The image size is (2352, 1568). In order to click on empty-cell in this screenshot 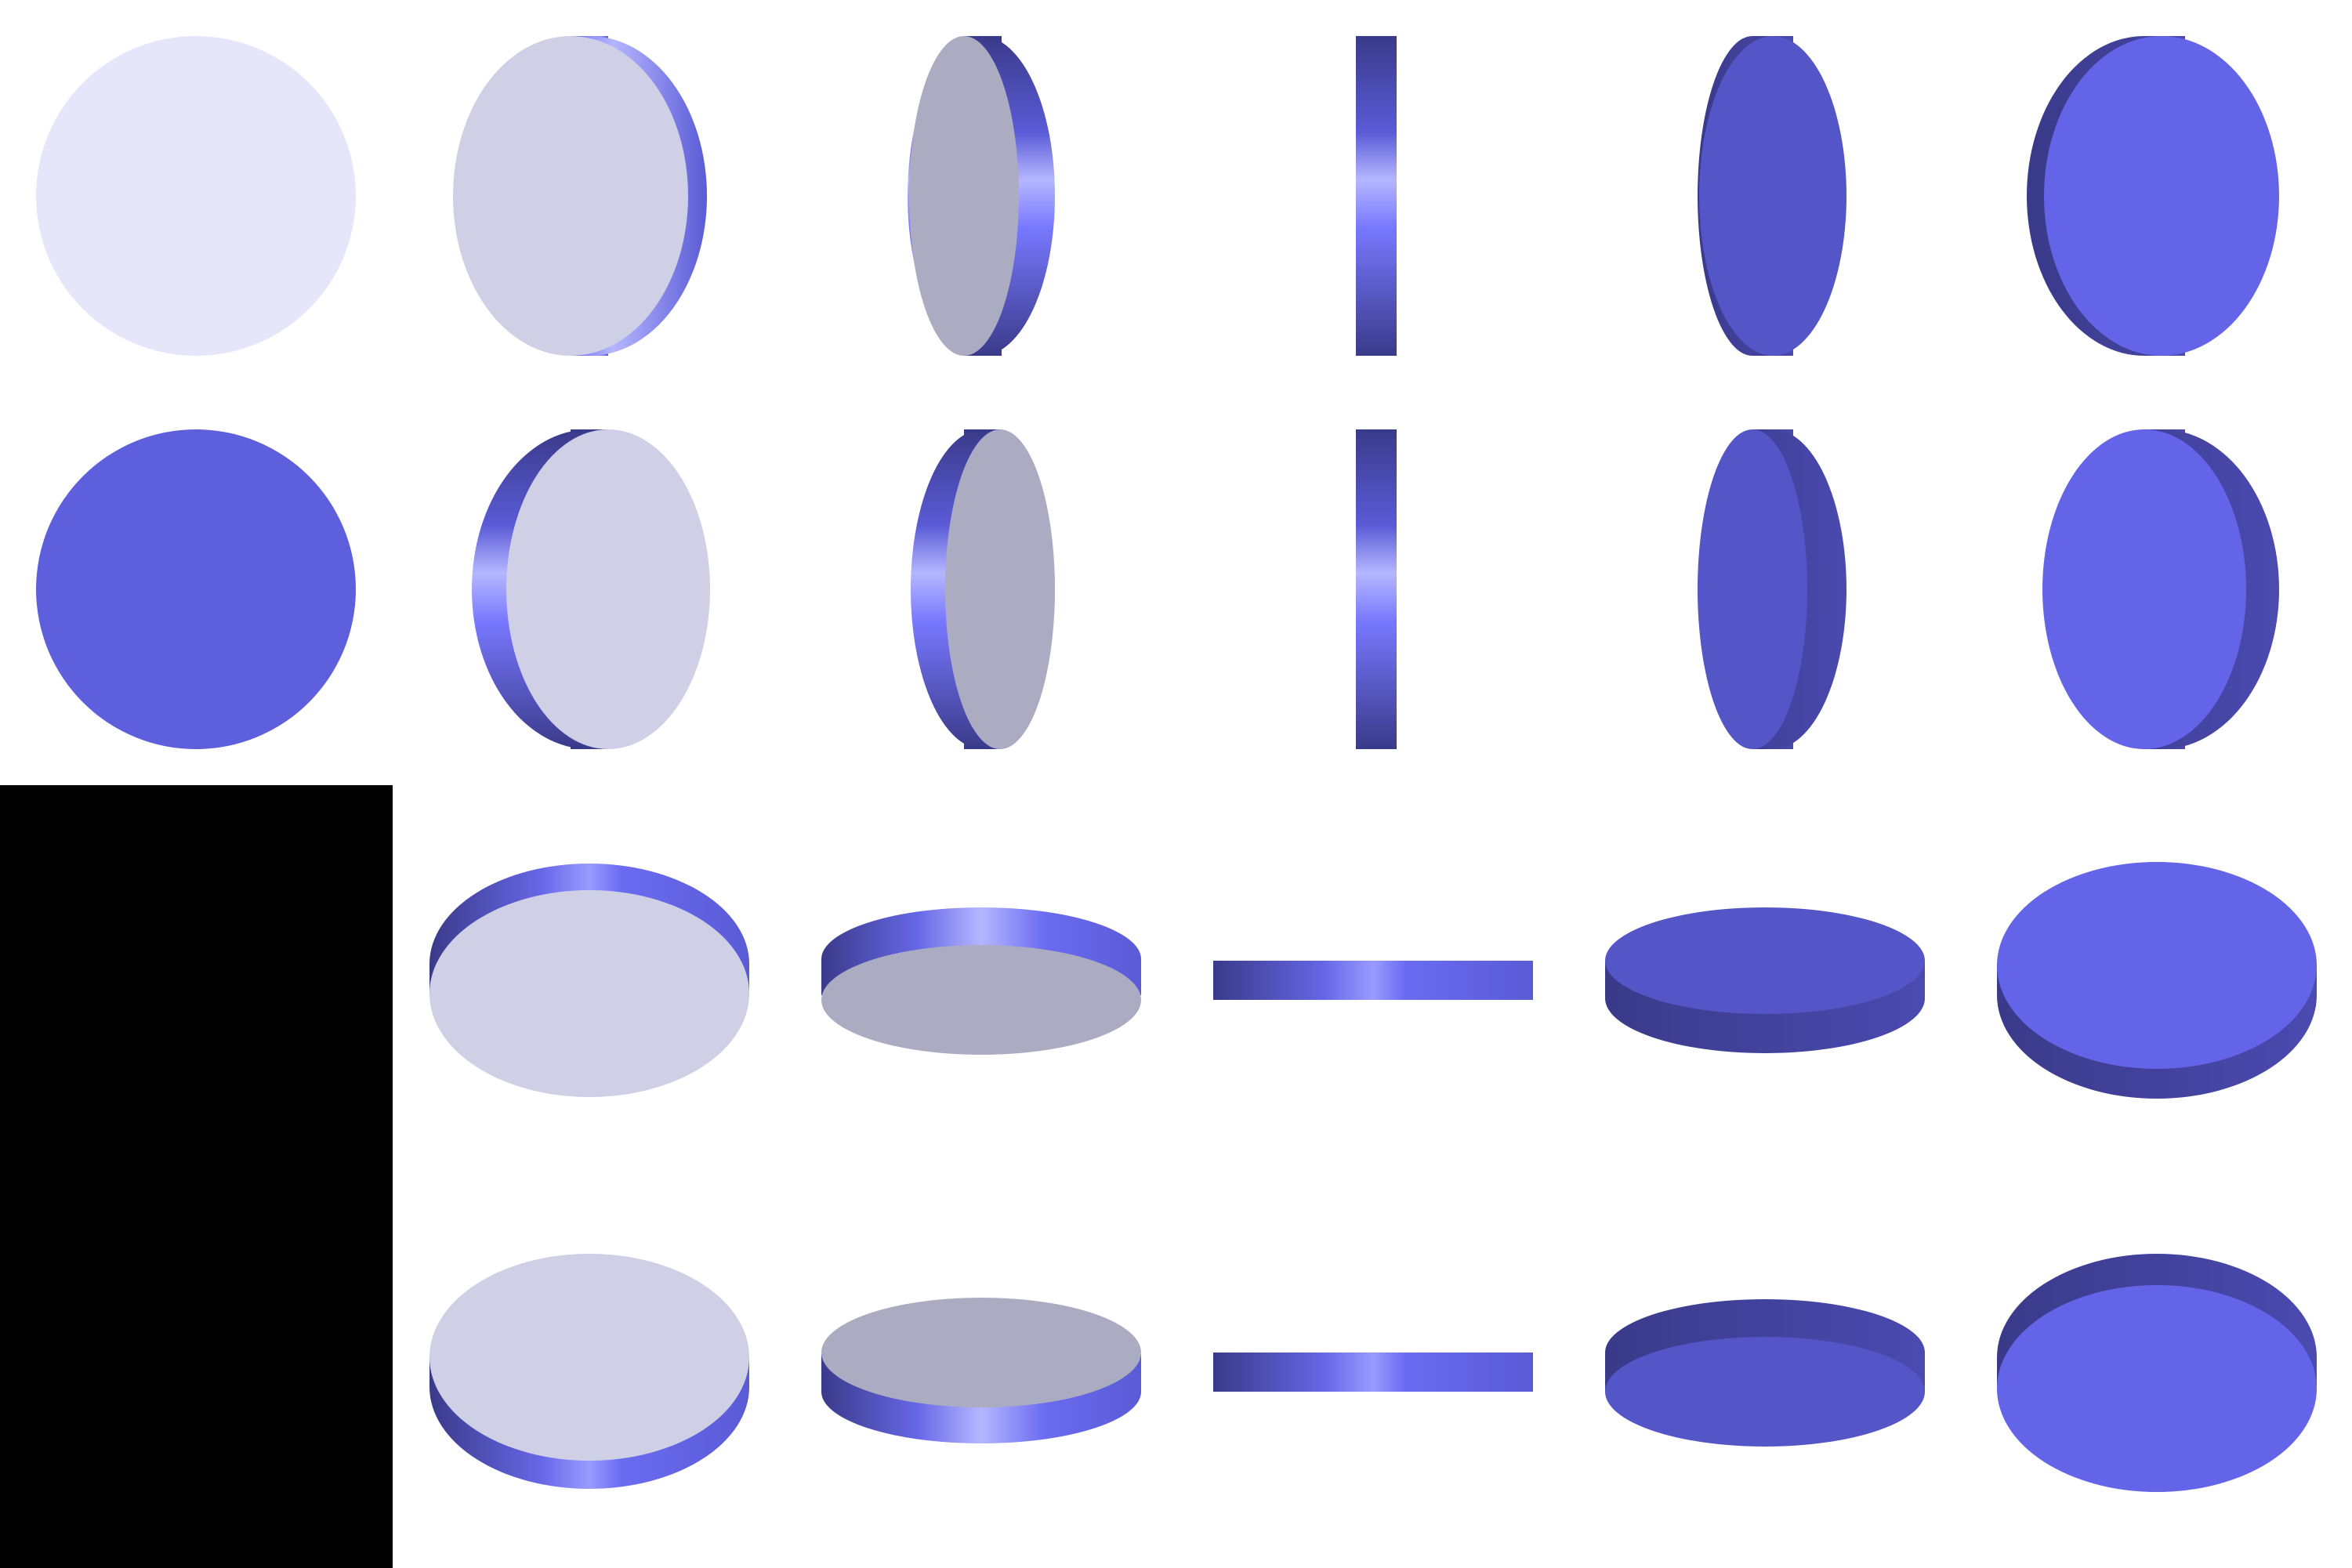, I will do `click(197, 1176)`.